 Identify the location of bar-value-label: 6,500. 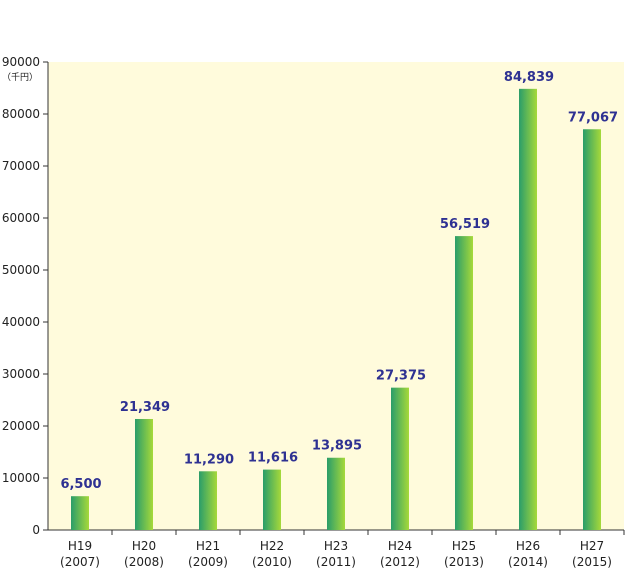
(80, 484).